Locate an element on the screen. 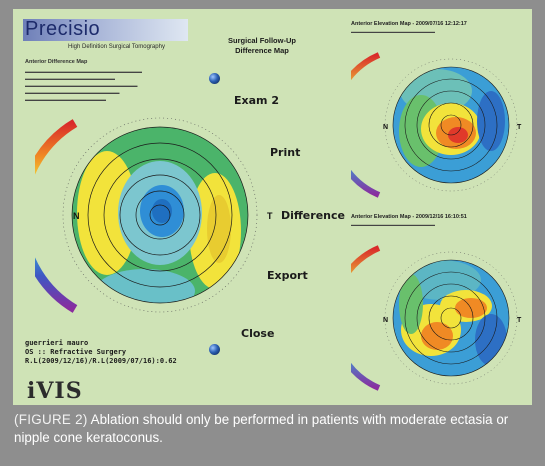 This screenshot has height=466, width=545. difference-map-header: Anterior Difference Map is located at coordinates (56, 62).